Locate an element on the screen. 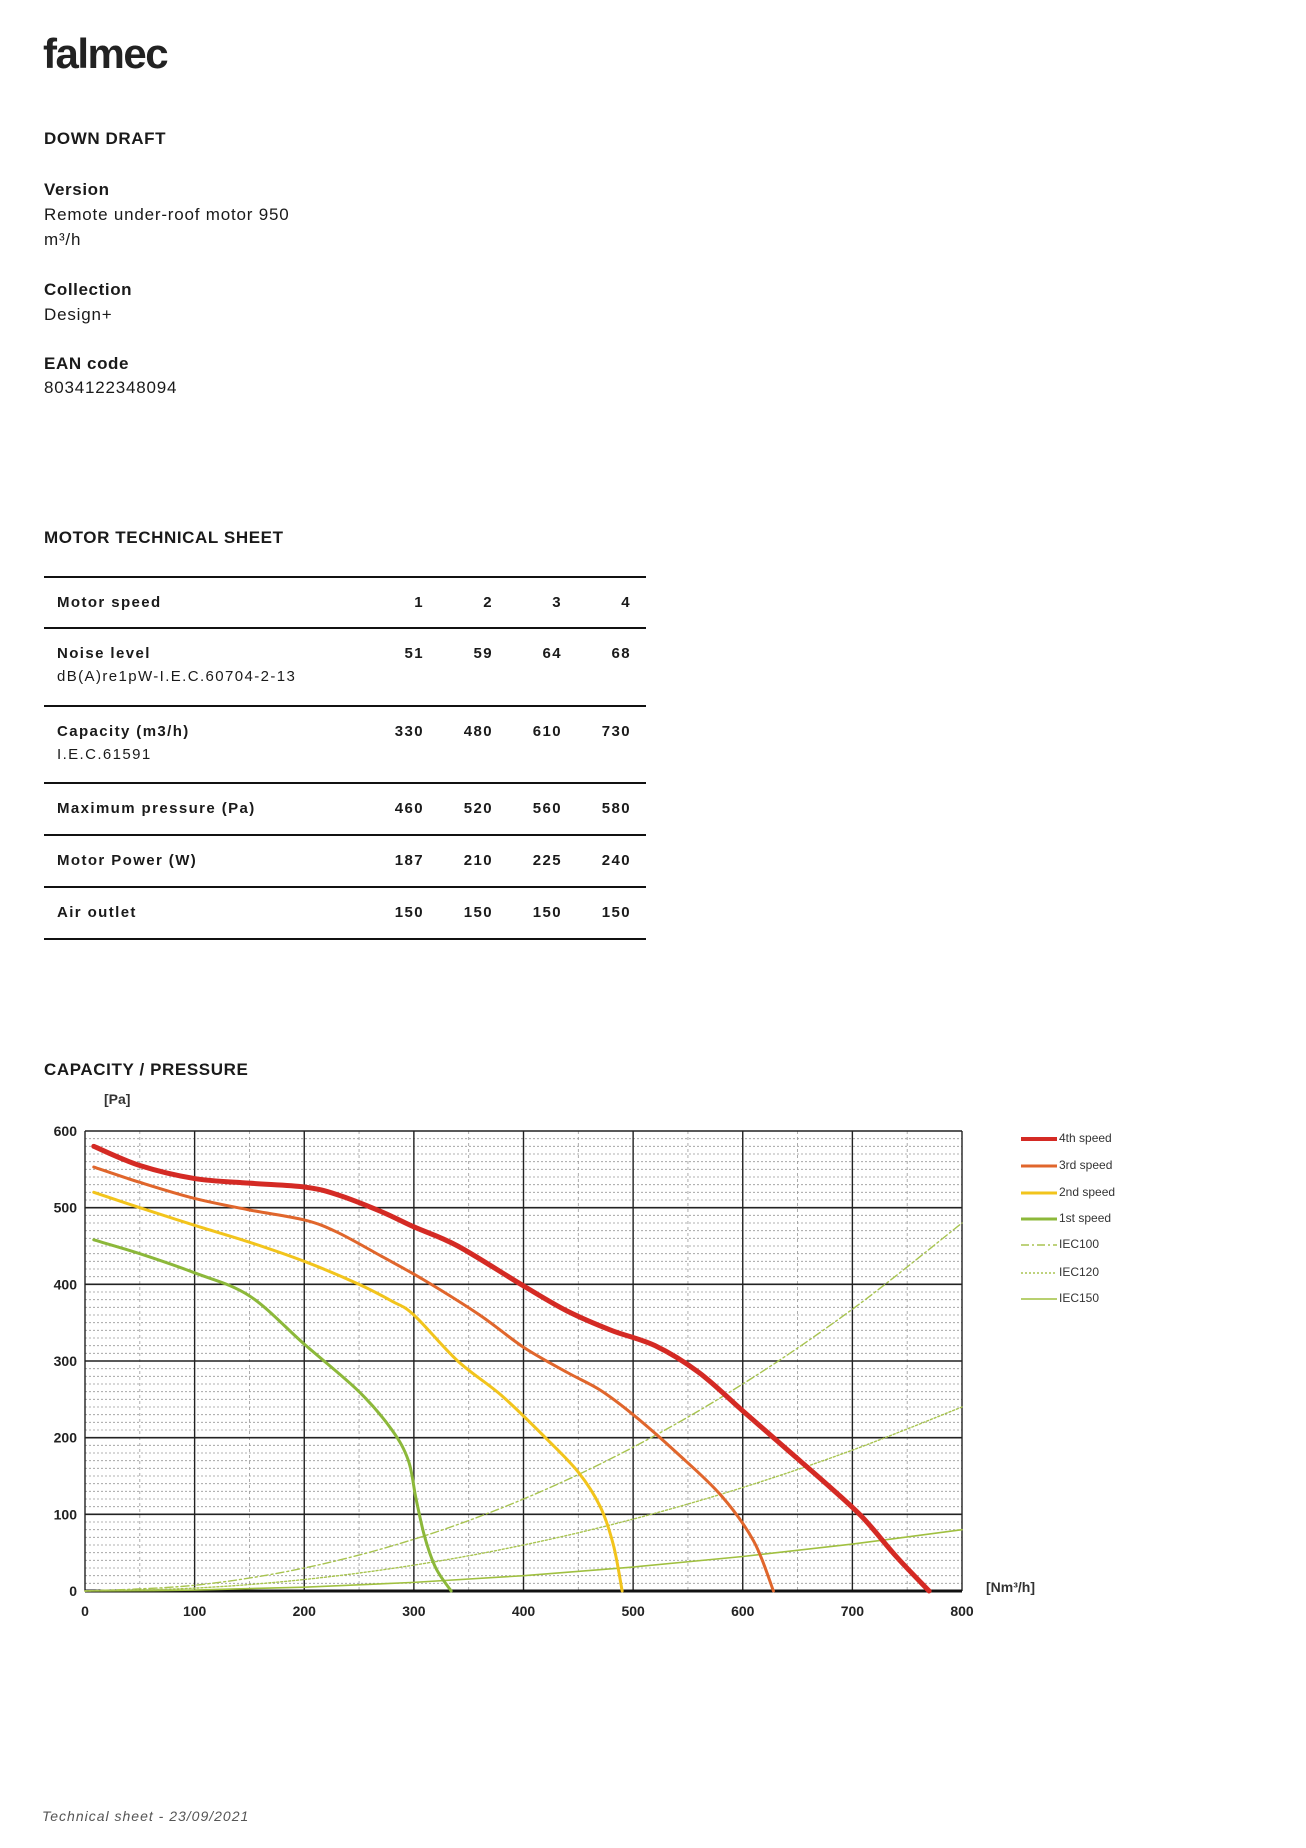  x-tick-label: 700 is located at coordinates (853, 1611).